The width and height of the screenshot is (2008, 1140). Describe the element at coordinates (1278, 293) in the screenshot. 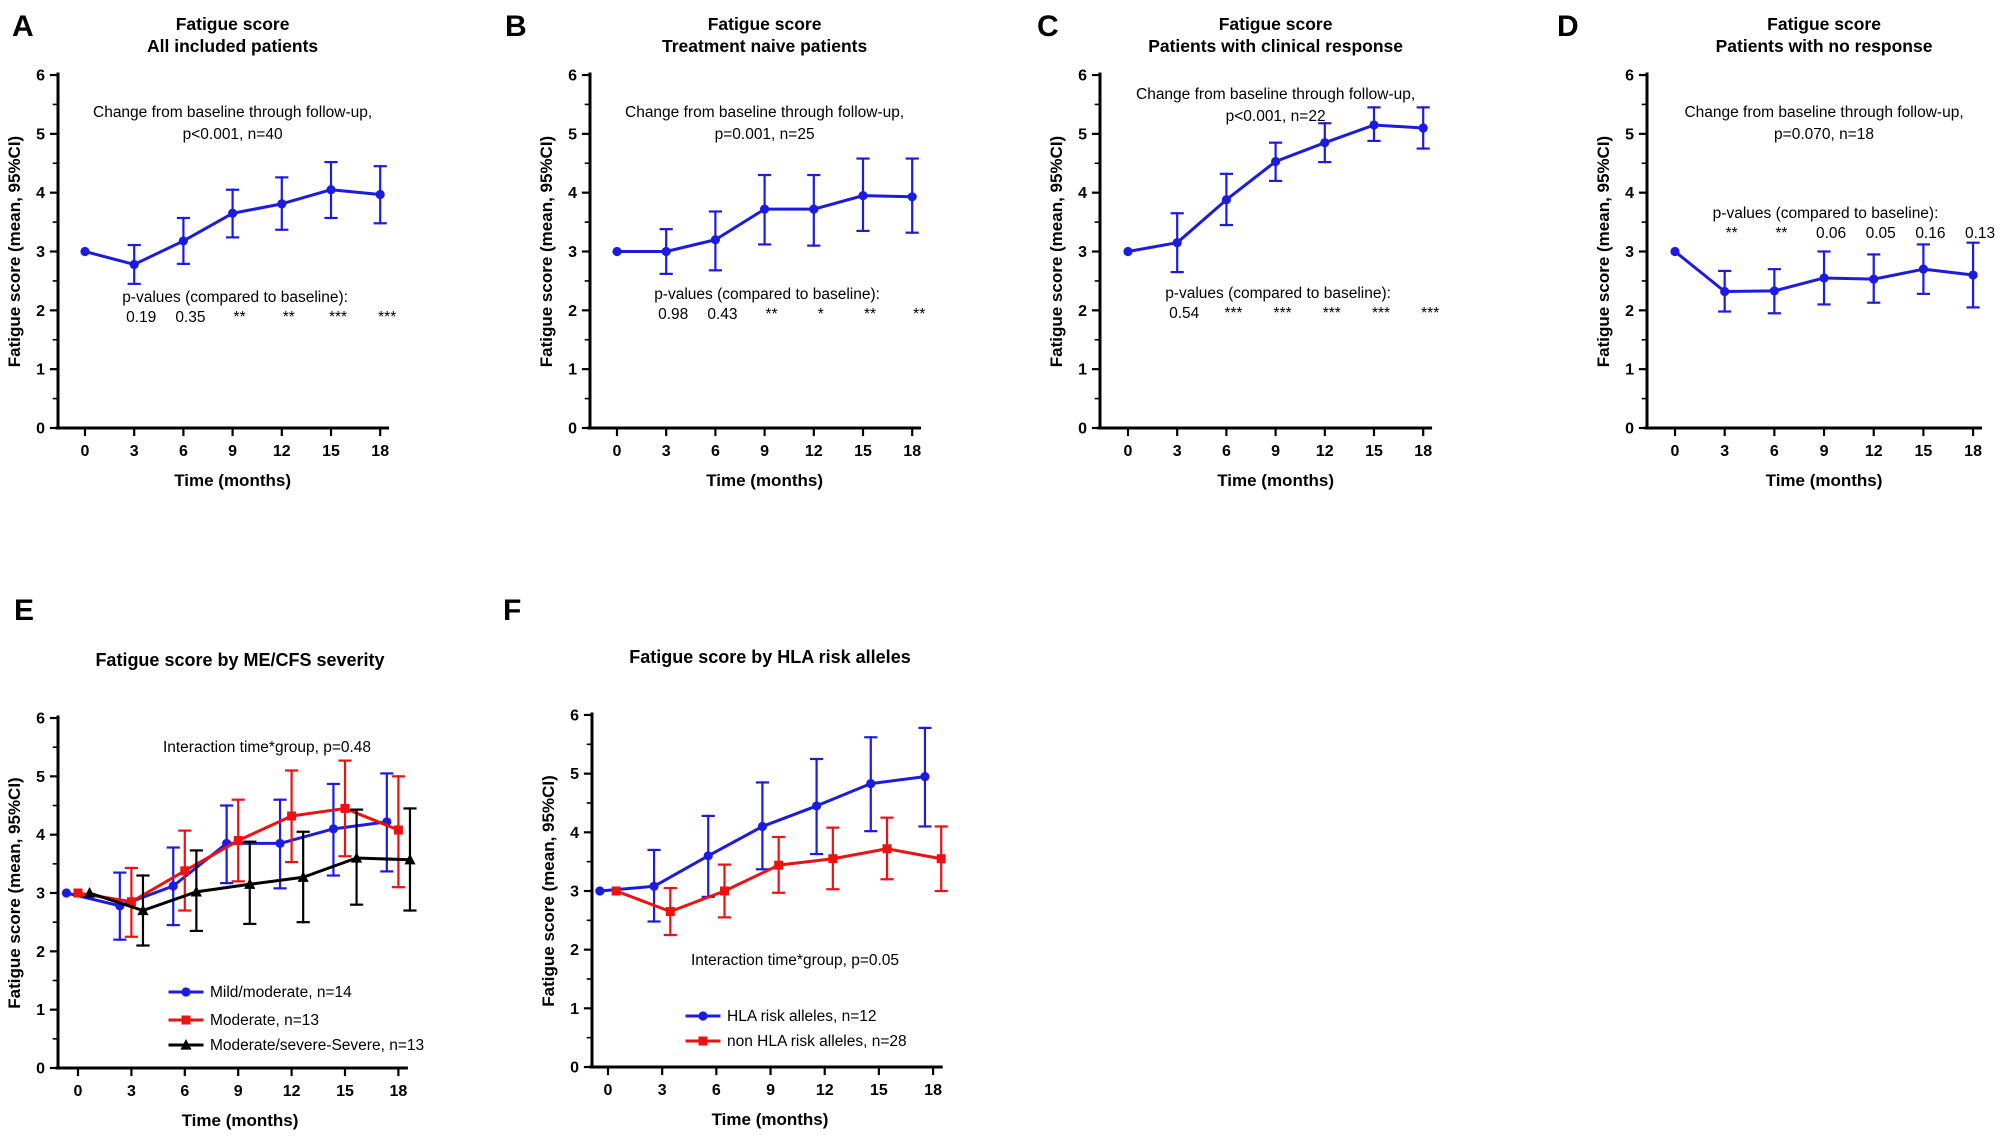

I see `panel-C-p-values-label: p-values (compared to baseline):` at that location.